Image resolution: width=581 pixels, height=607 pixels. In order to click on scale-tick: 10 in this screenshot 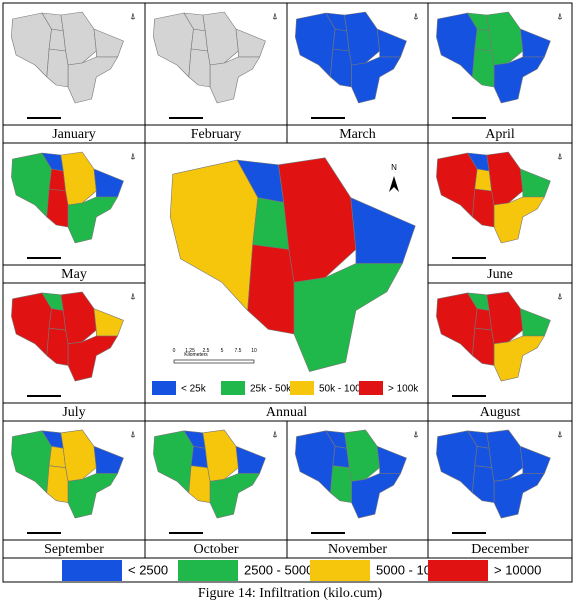, I will do `click(254, 351)`.